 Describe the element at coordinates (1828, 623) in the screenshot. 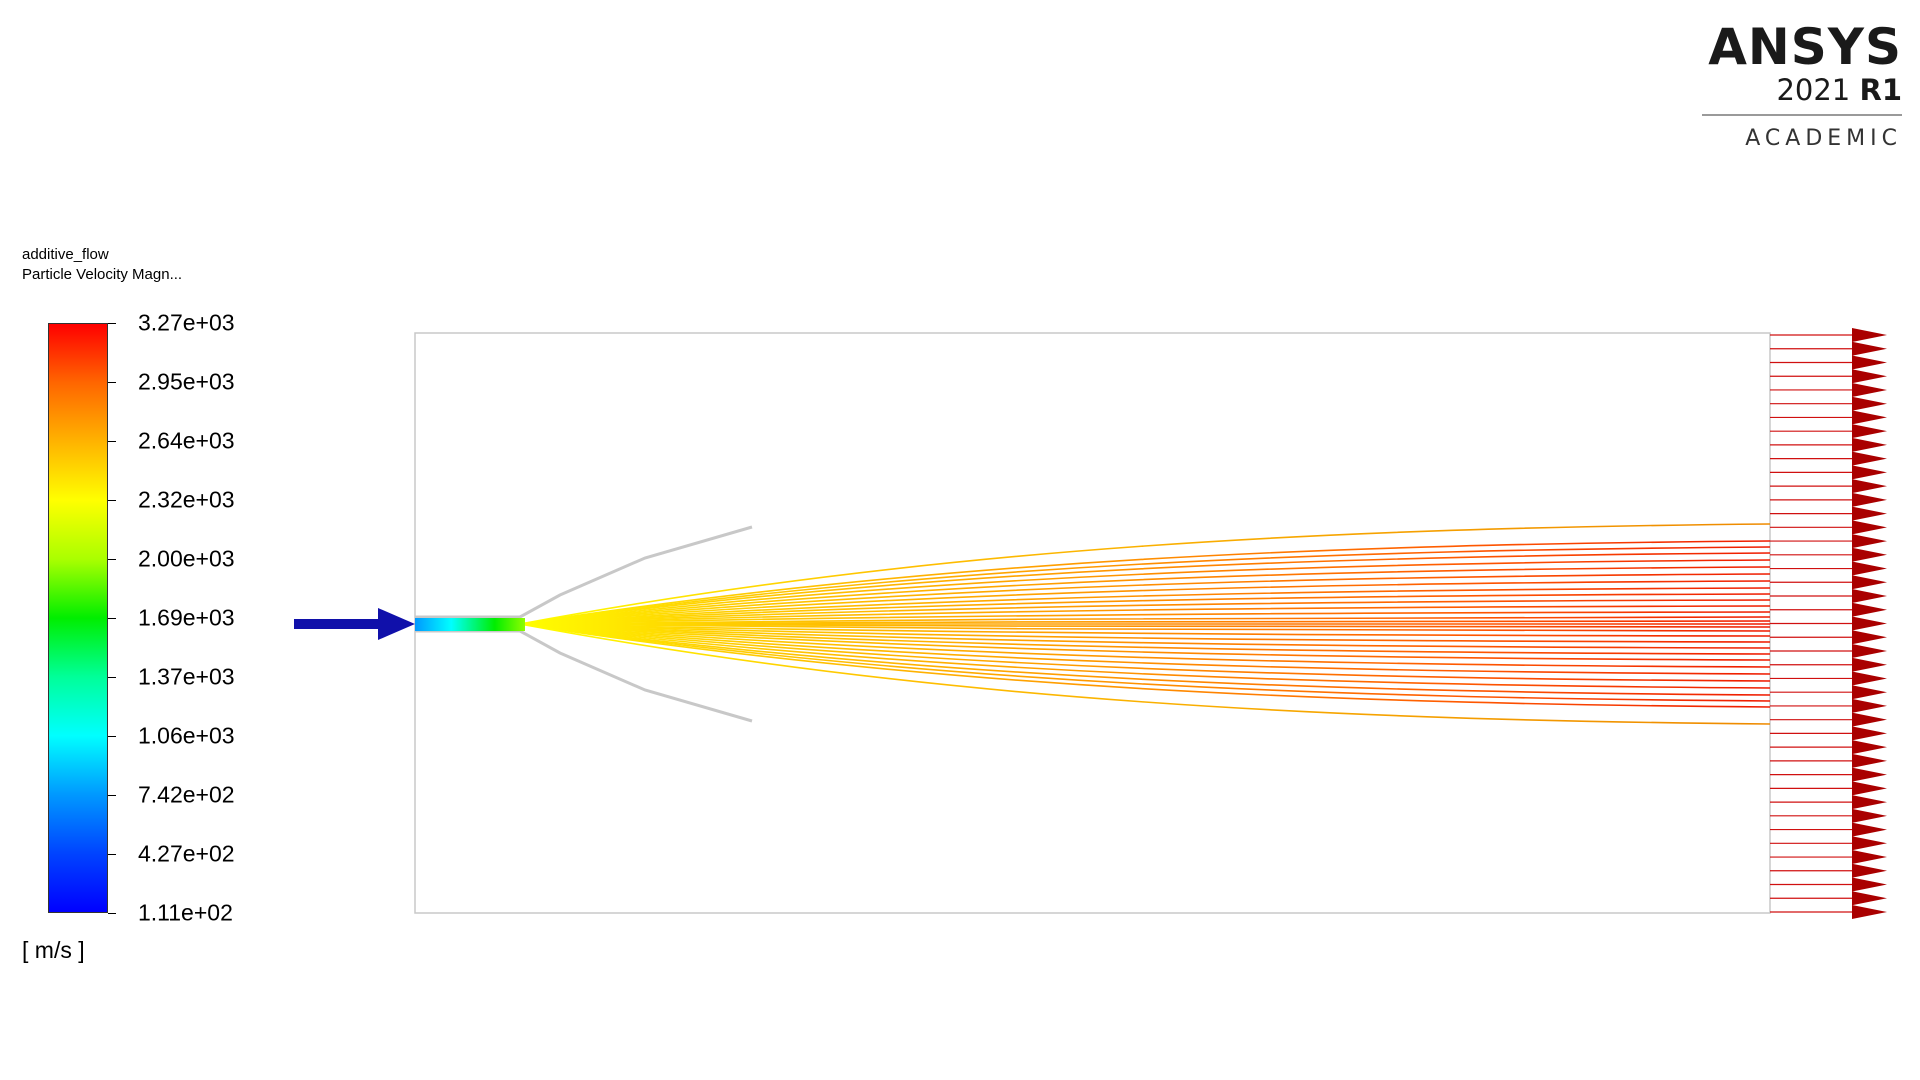

I see `outlet-boundary-arrows` at that location.